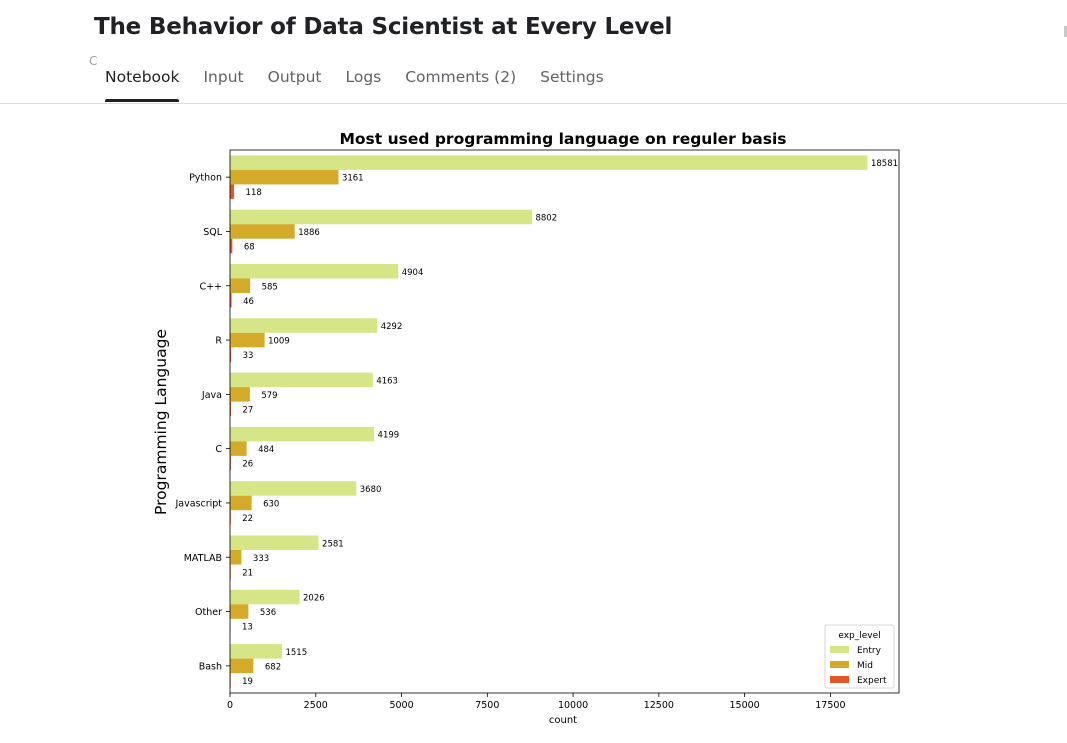 This screenshot has height=743, width=1067. I want to click on data-label: 118, so click(254, 193).